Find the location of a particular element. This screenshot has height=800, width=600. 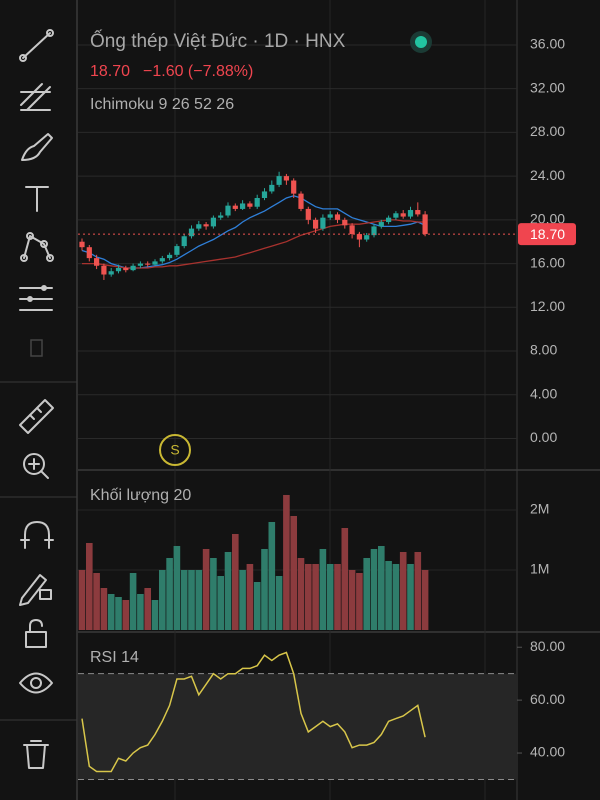

trend-line-tool is located at coordinates (36, 45).